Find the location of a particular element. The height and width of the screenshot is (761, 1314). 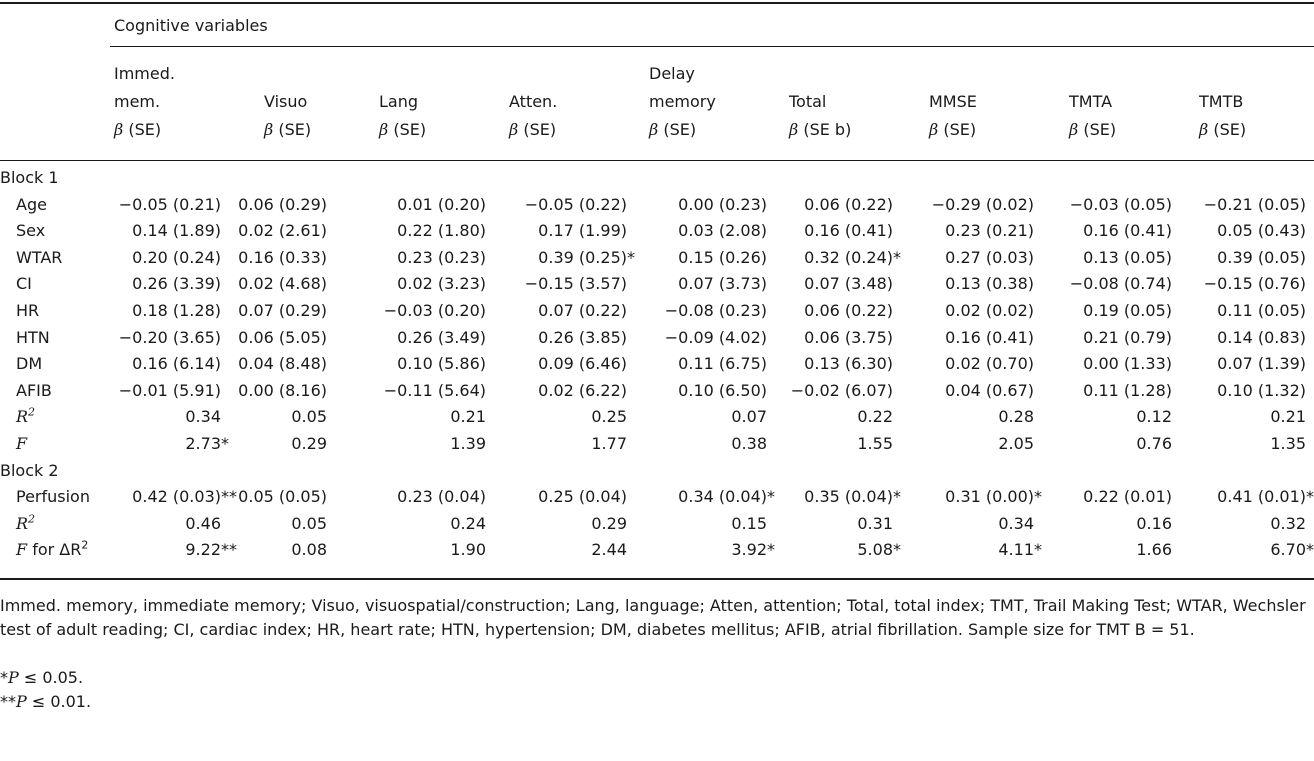

table-cell: −0.15 (0.76) is located at coordinates (1255, 284).